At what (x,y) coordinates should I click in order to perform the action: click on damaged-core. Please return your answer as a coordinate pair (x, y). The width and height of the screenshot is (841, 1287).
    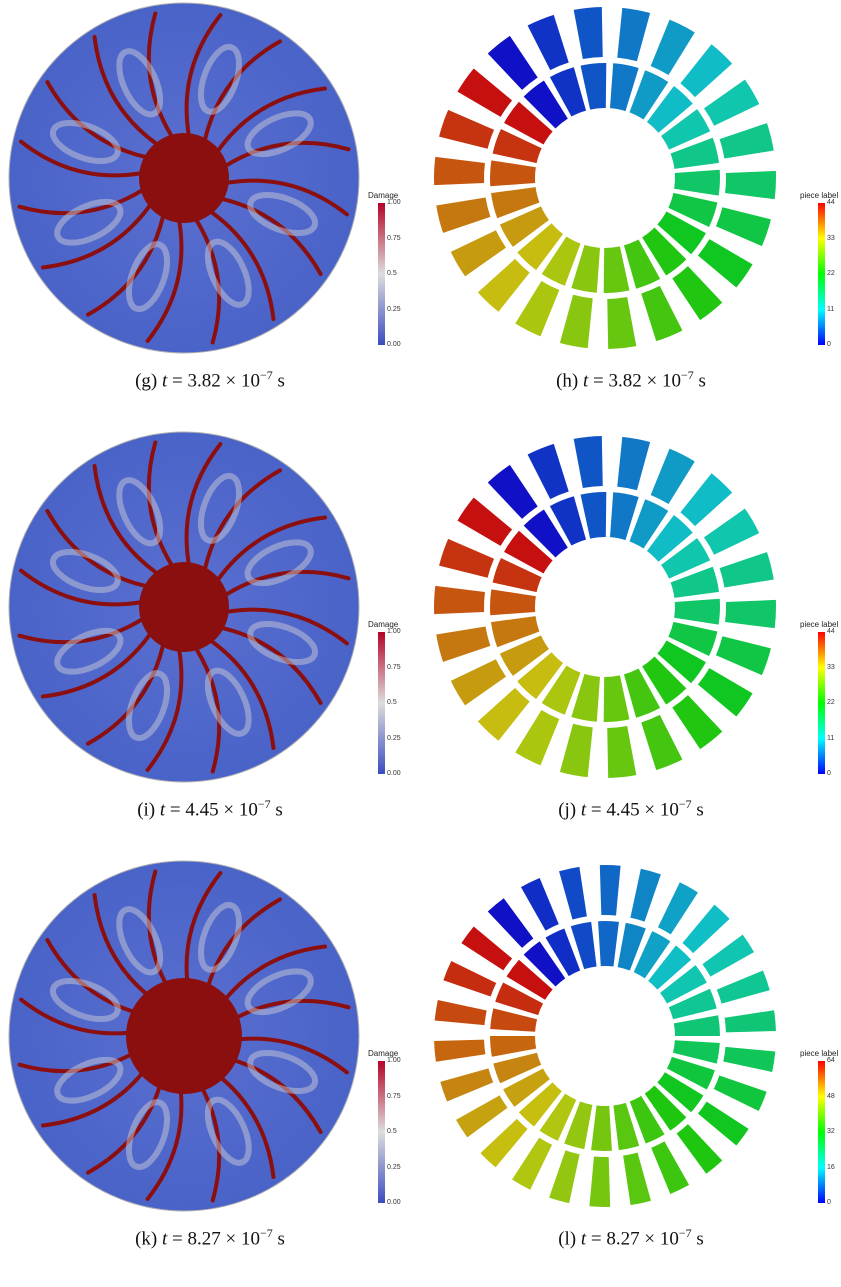
    Looking at the image, I should click on (184, 1036).